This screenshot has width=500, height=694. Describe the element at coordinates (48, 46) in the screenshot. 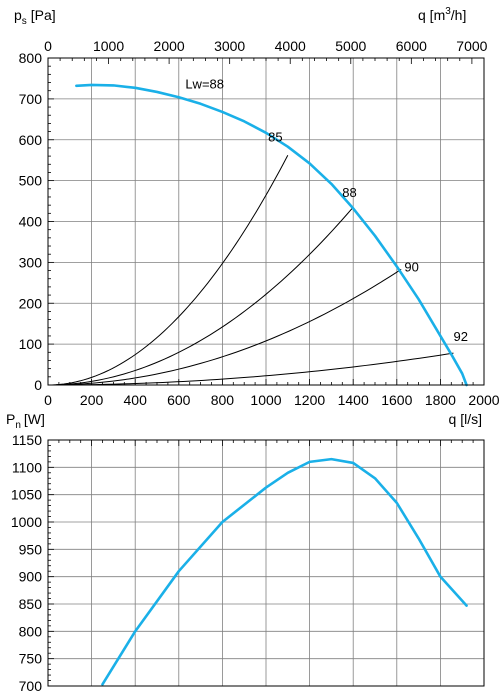

I see `flow-m3h-tick-label: 0` at that location.